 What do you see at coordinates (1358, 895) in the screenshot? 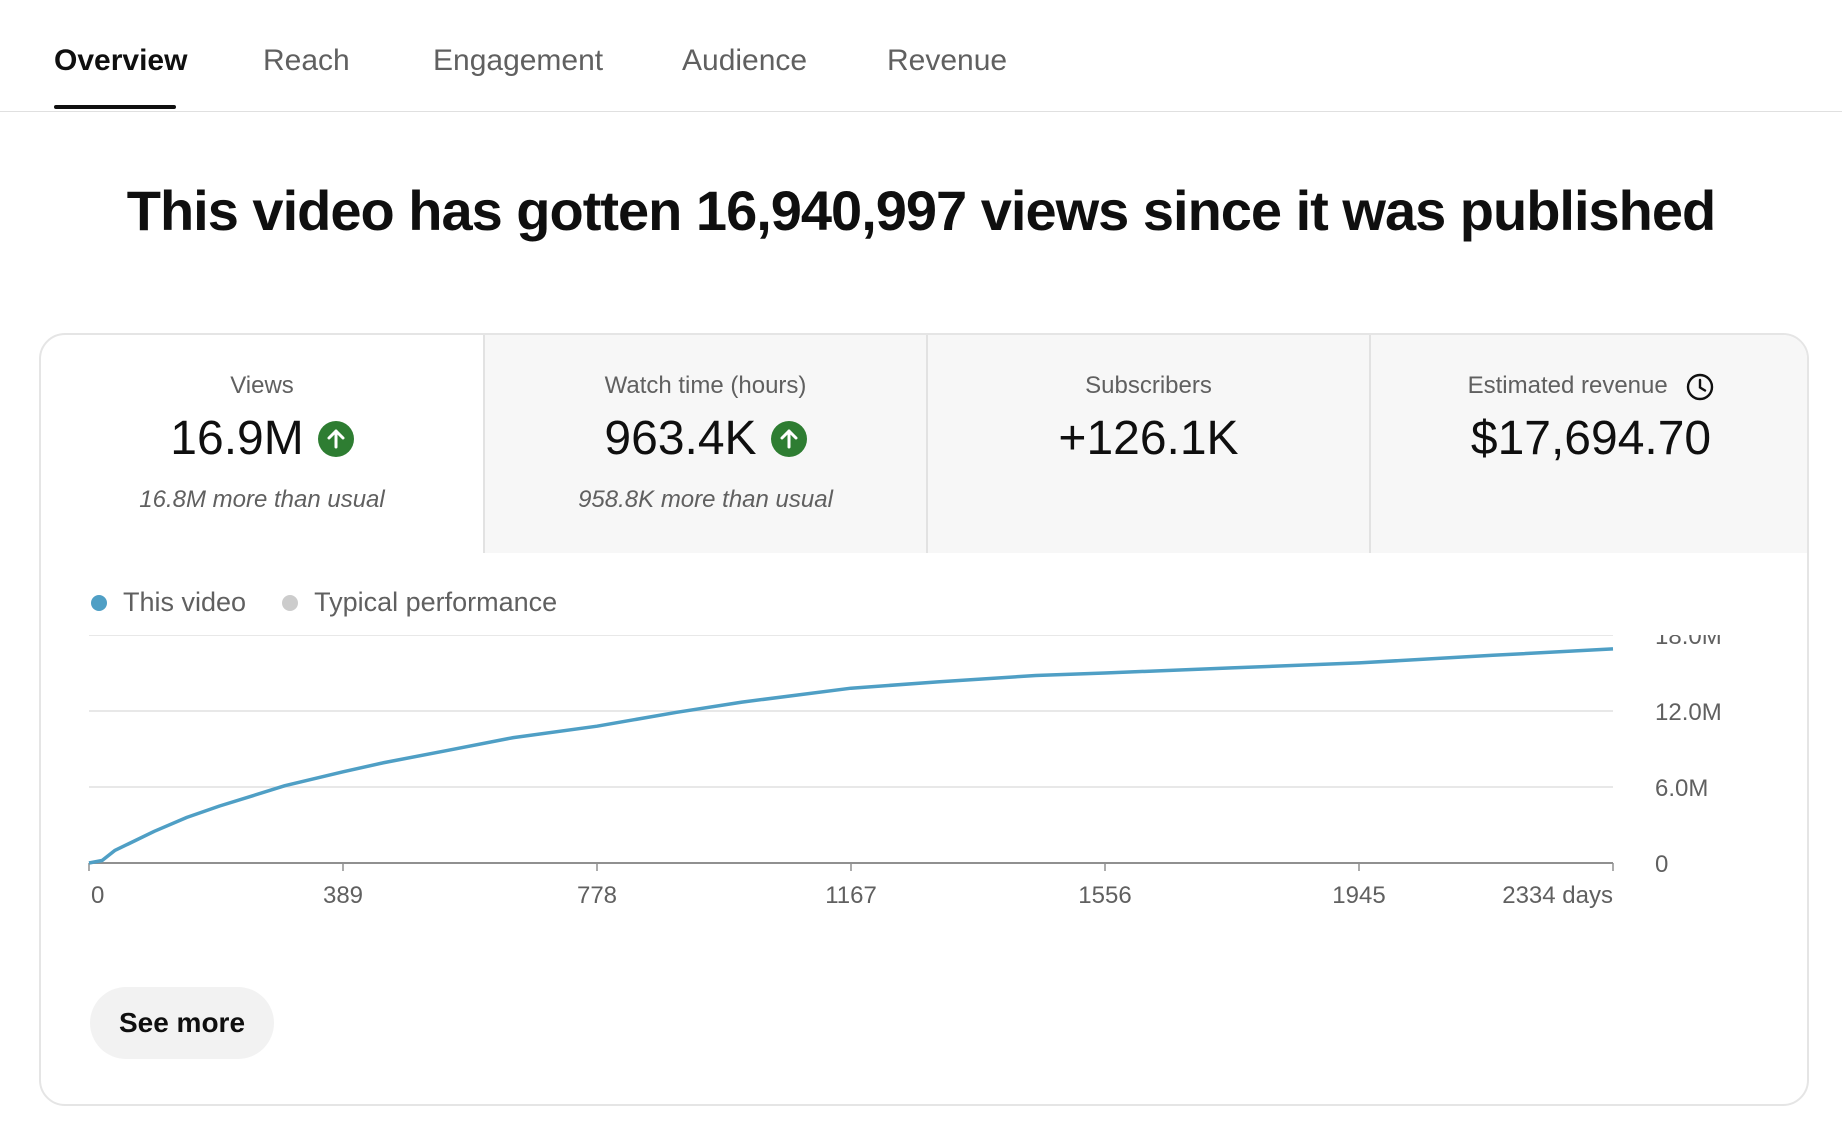
I see `x-tick-label: 1945` at bounding box center [1358, 895].